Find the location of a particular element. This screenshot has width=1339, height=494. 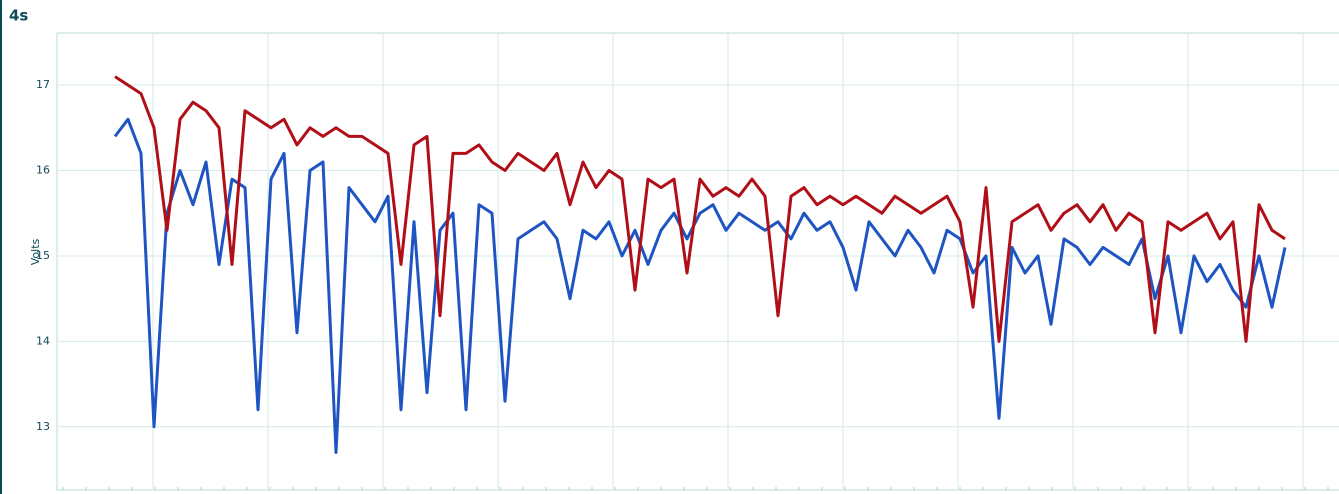

y-tick-label: 13 is located at coordinates (43, 426).